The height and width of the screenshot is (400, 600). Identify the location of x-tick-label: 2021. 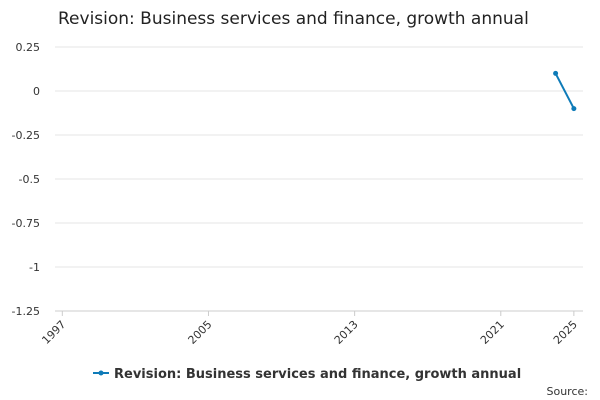
(492, 332).